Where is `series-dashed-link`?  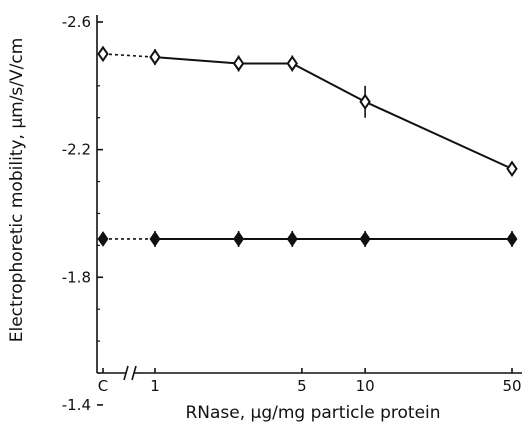
series-dashed-link is located at coordinates (129, 55).